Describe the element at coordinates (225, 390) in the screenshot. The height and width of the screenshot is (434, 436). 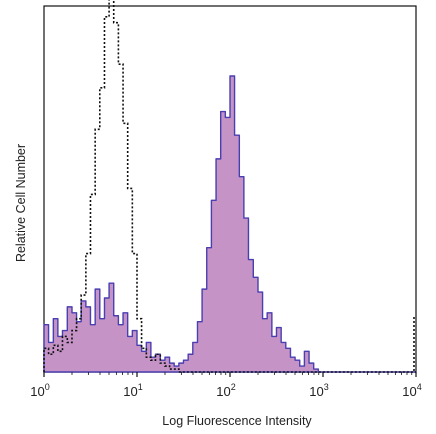
I see `x-tick-label: 10²` at that location.